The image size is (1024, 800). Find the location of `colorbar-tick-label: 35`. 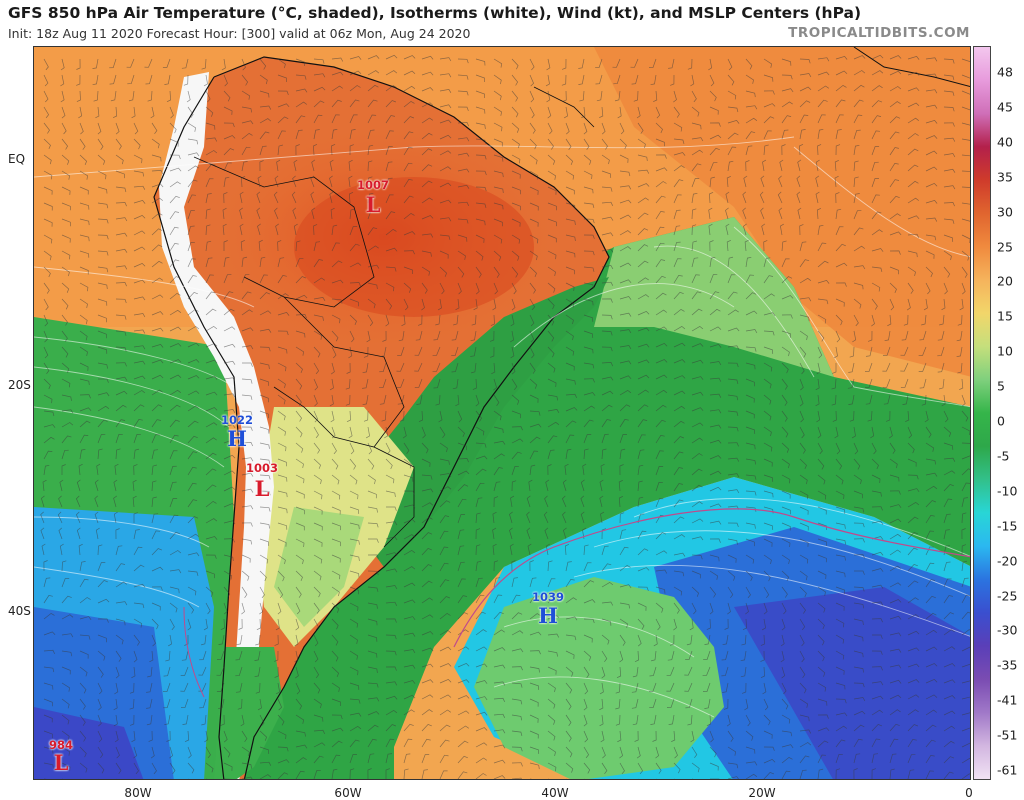

colorbar-tick-label: 35 is located at coordinates (1005, 177).